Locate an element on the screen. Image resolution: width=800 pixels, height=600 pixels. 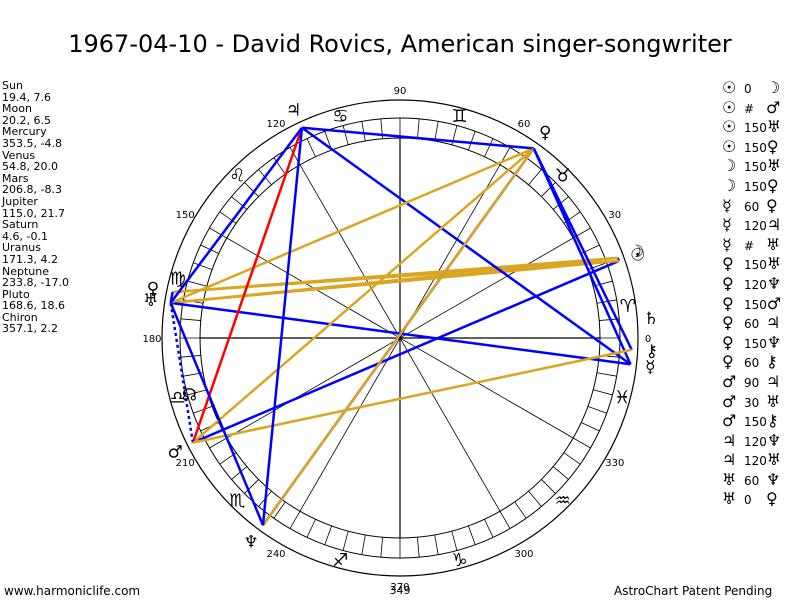
aspect-planet2-glyph: ♀ is located at coordinates (772, 499).